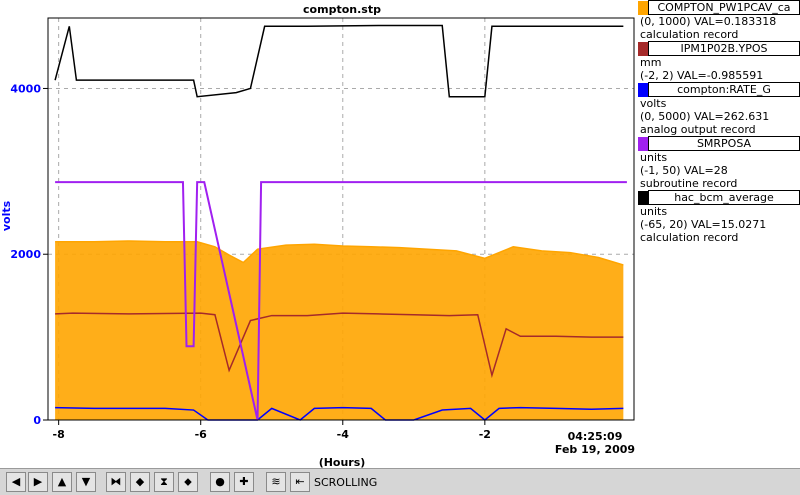  I want to click on arrow-up-icon: ▲, so click(62, 482).